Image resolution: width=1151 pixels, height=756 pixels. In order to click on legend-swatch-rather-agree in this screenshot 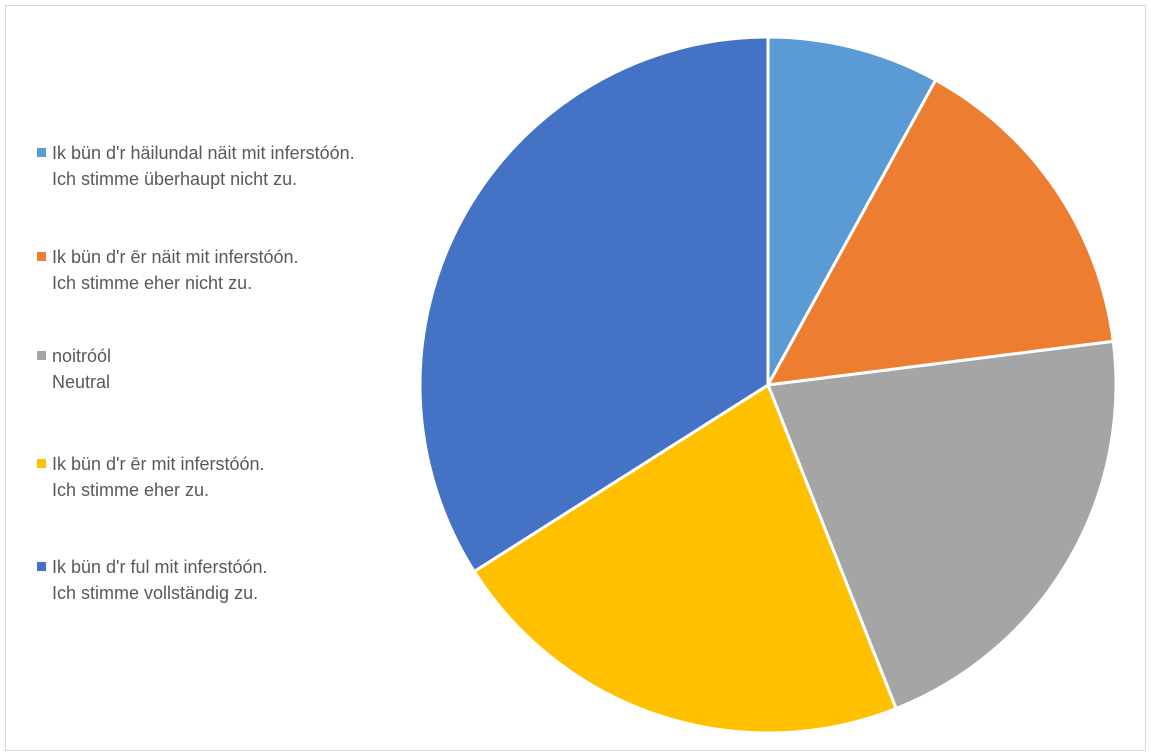, I will do `click(41, 463)`.